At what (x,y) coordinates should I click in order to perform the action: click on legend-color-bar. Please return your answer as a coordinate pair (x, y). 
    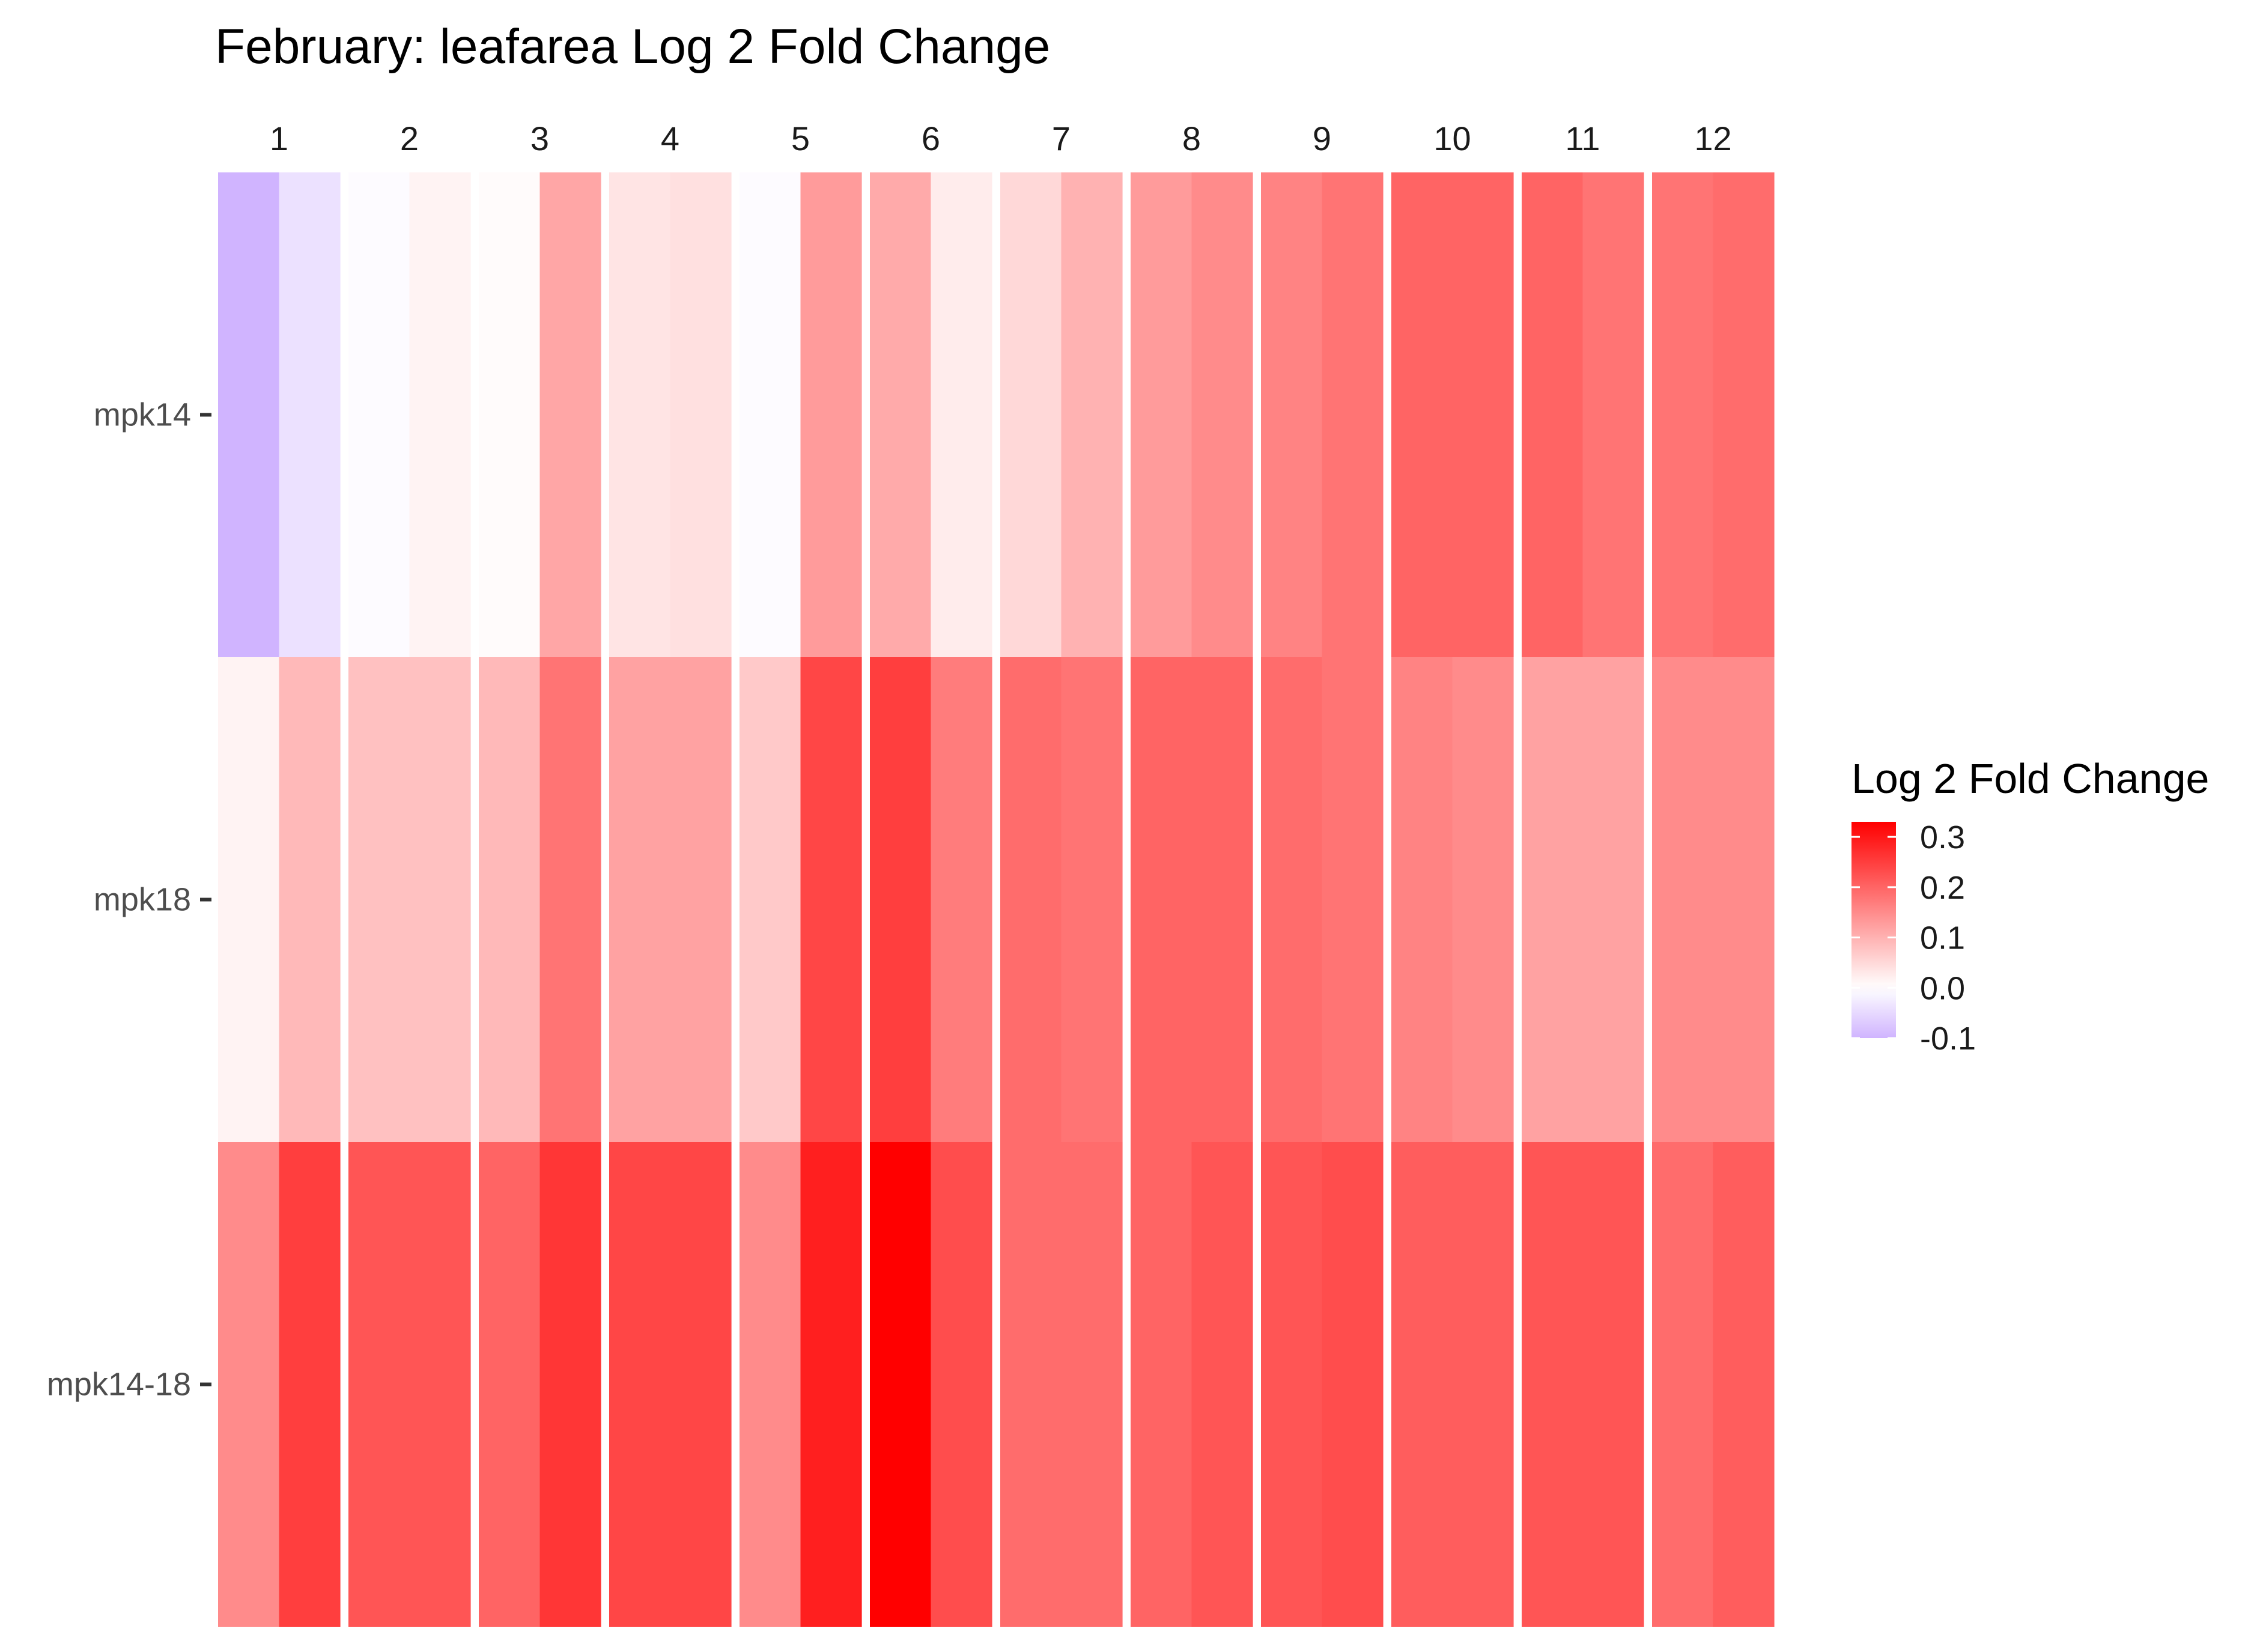
    Looking at the image, I should click on (1873, 930).